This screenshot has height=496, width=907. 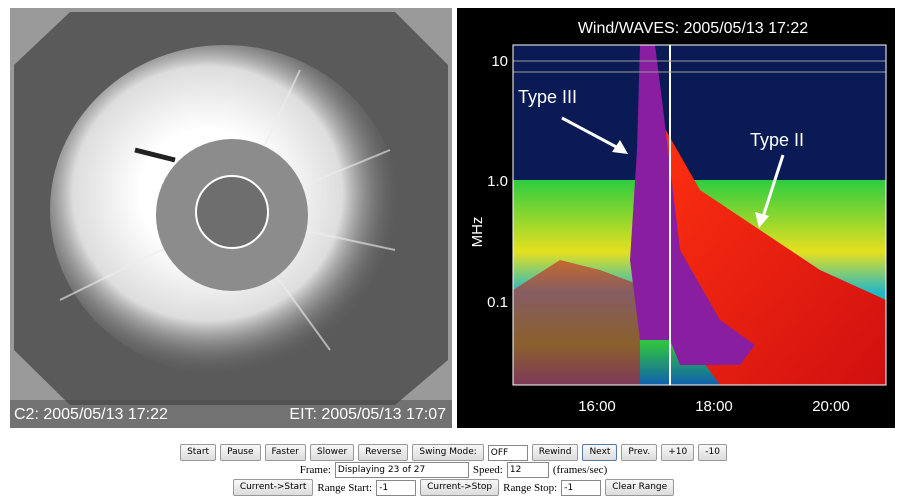 What do you see at coordinates (547, 97) in the screenshot?
I see `annotation: Type III` at bounding box center [547, 97].